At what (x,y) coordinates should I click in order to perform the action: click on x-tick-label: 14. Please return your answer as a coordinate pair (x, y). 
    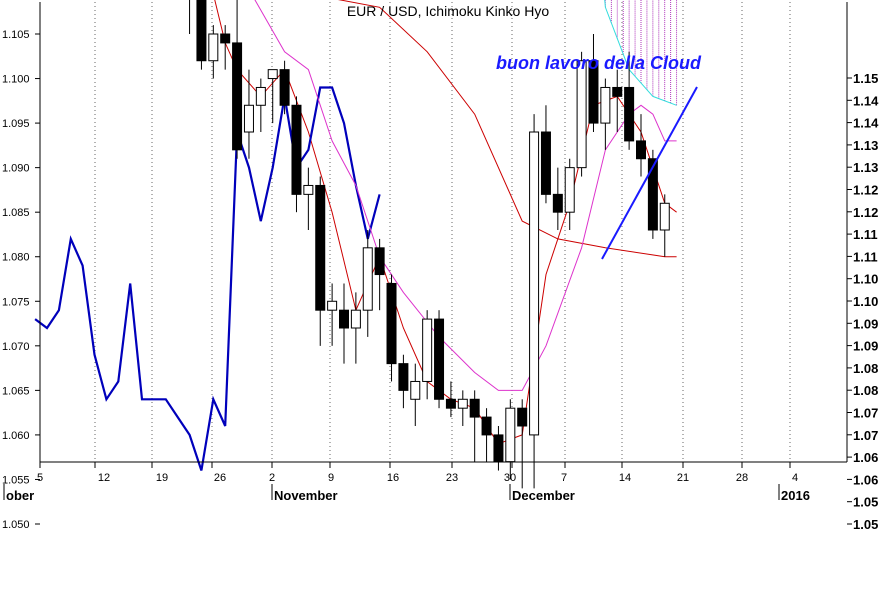
    Looking at the image, I should click on (625, 478).